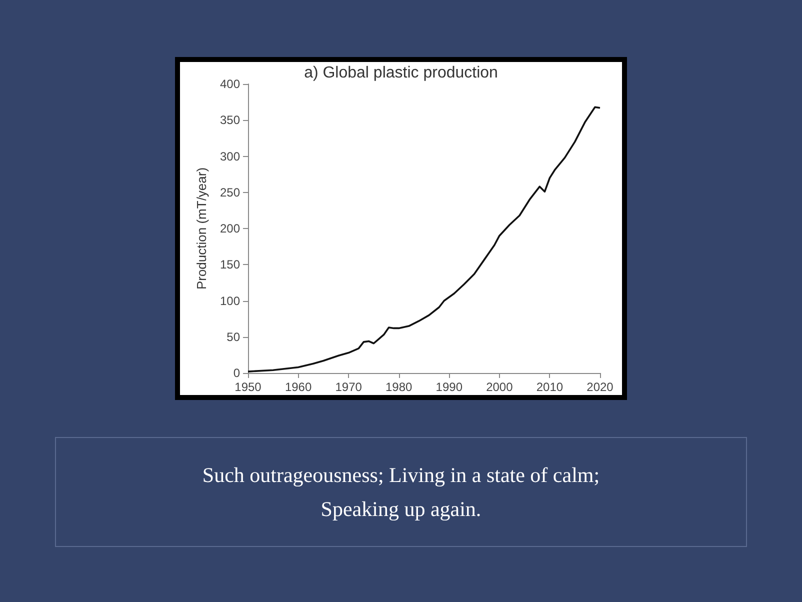  What do you see at coordinates (550, 387) in the screenshot?
I see `x-tick-label: 2010` at bounding box center [550, 387].